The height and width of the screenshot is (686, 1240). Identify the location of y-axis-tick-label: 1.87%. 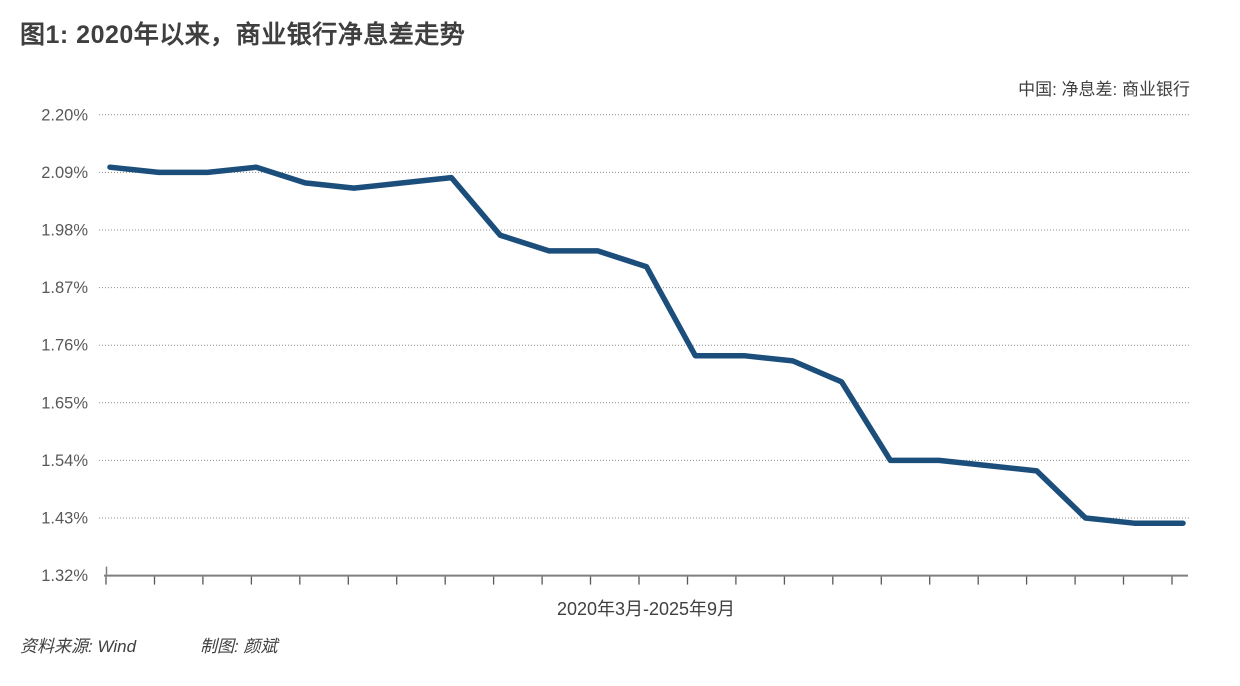
(64, 288).